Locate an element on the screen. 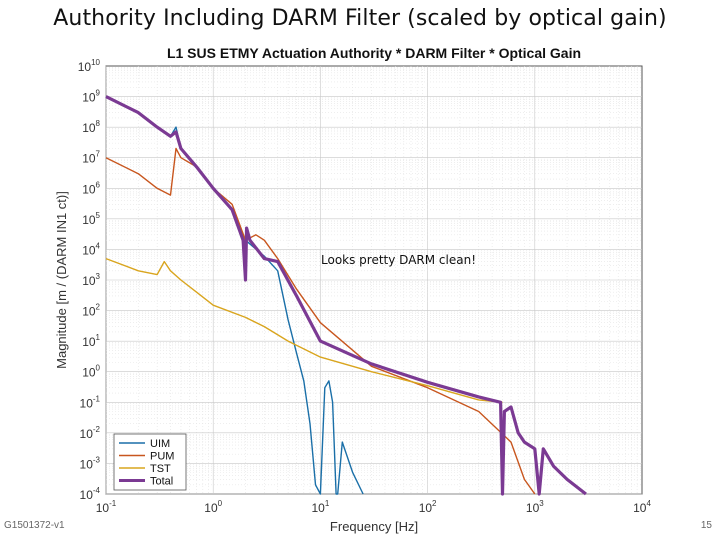  y-tick-label: 10⁰ is located at coordinates (91, 372).